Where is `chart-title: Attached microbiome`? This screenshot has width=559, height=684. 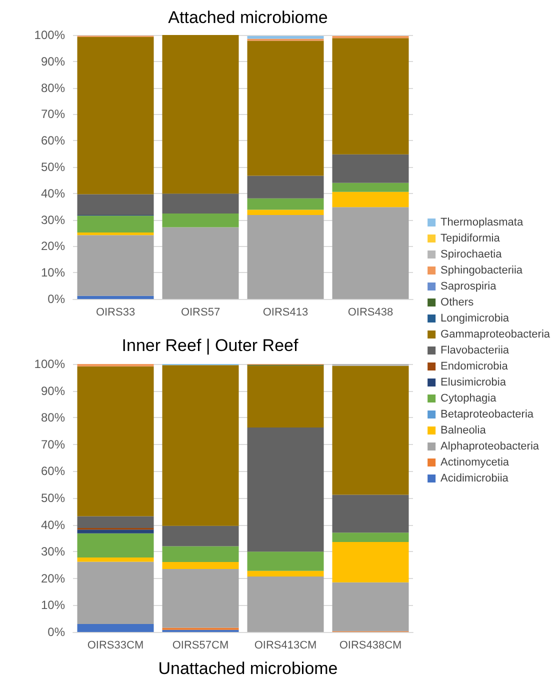 chart-title: Attached microbiome is located at coordinates (248, 17).